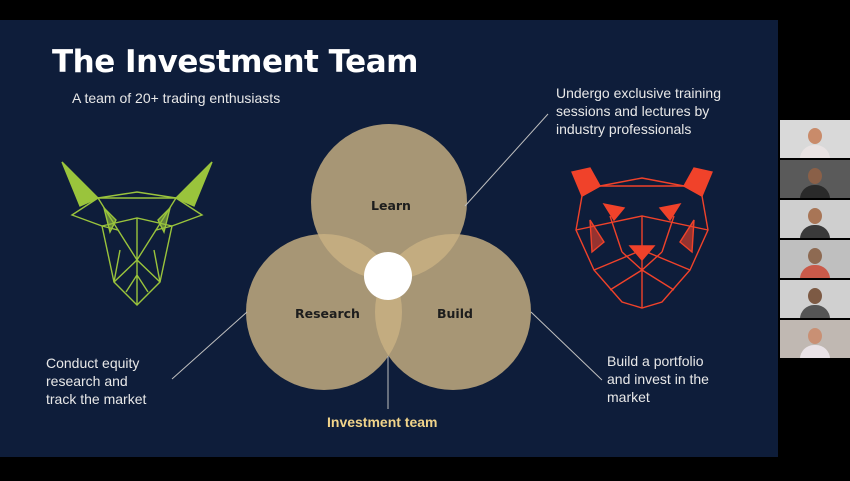  What do you see at coordinates (628, 397) in the screenshot?
I see `build-description-line: market` at bounding box center [628, 397].